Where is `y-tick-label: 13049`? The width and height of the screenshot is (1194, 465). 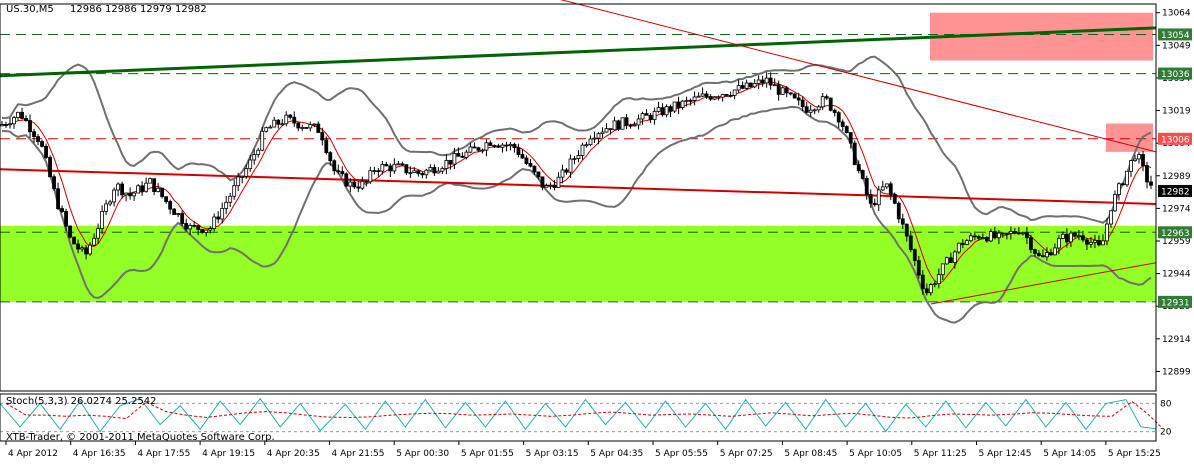
y-tick-label: 13049 is located at coordinates (1176, 46).